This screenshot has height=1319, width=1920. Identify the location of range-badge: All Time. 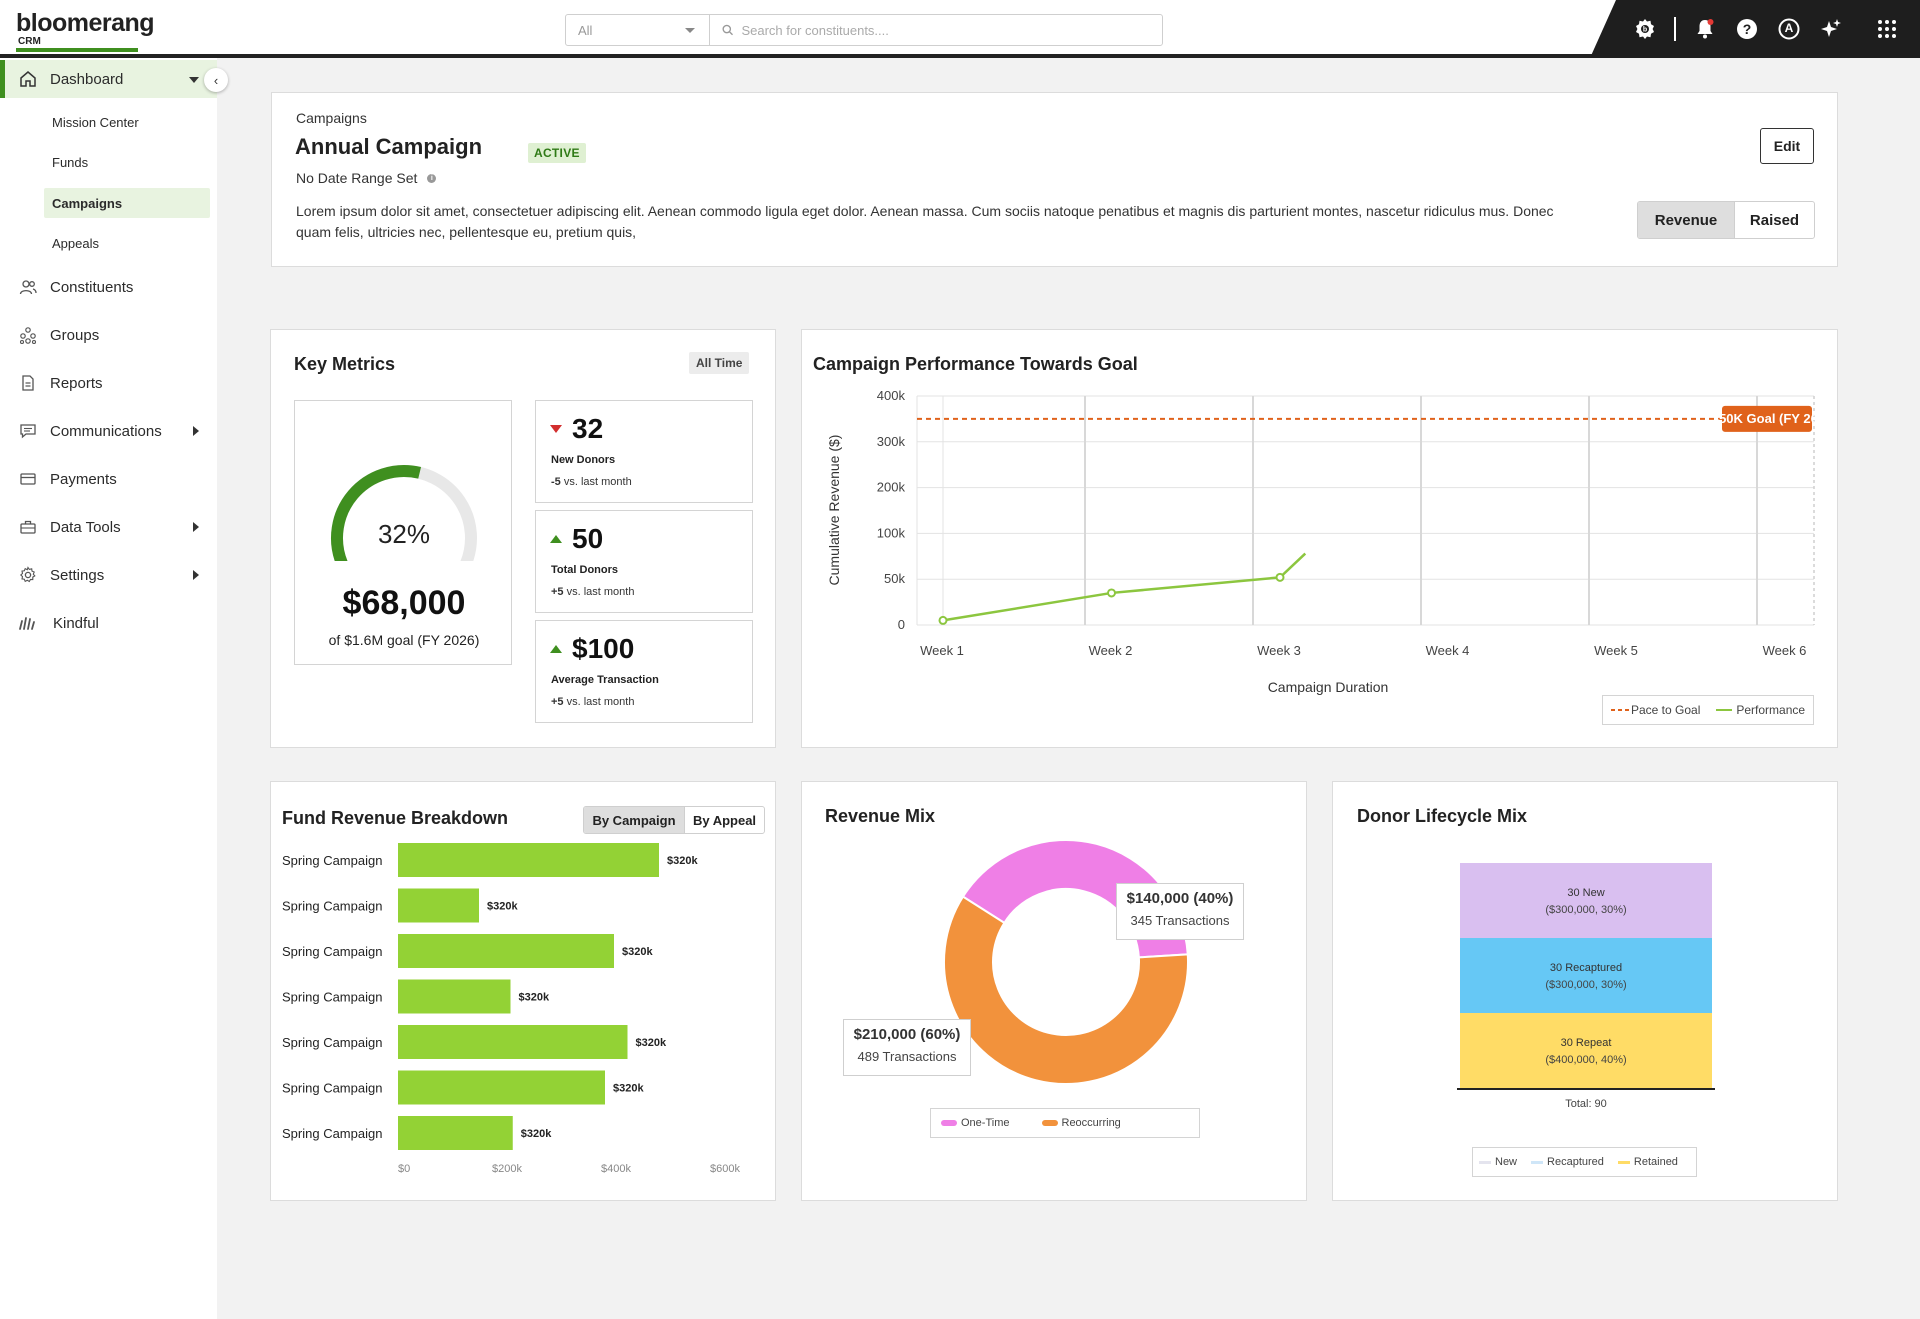
(719, 363).